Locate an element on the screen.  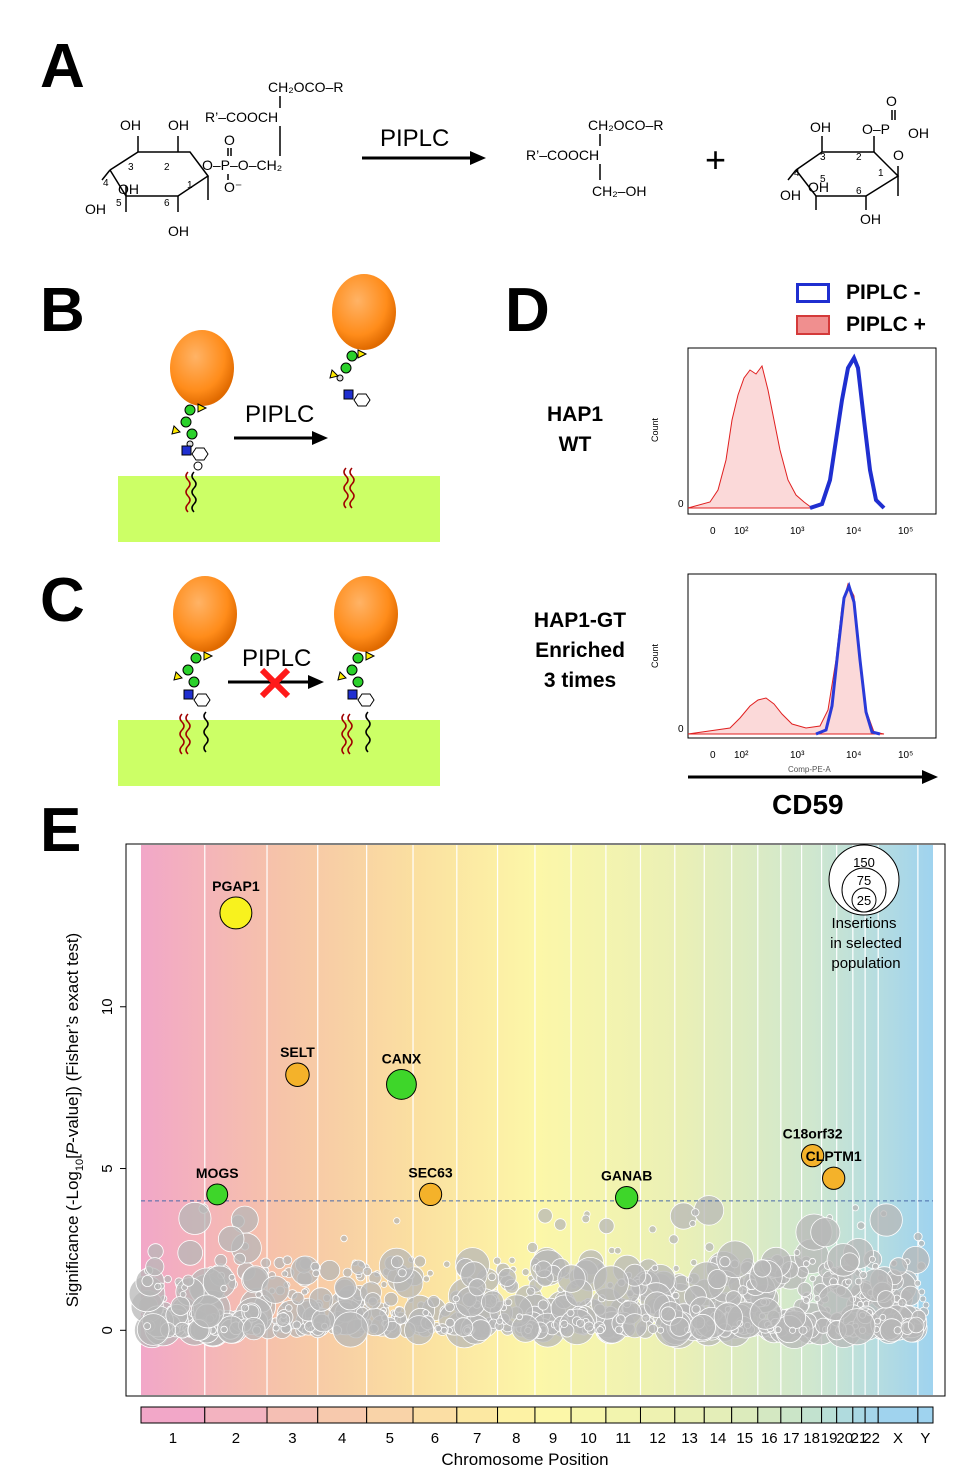
chromosome-label: 15 is located at coordinates (744, 1438).